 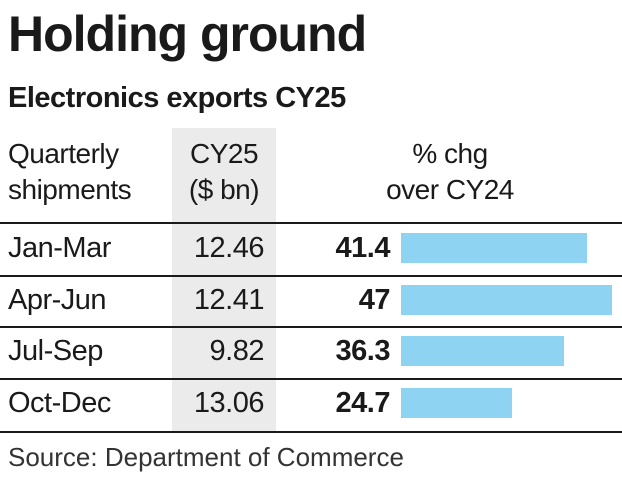 What do you see at coordinates (363, 351) in the screenshot?
I see `row-pct-label: 36.3` at bounding box center [363, 351].